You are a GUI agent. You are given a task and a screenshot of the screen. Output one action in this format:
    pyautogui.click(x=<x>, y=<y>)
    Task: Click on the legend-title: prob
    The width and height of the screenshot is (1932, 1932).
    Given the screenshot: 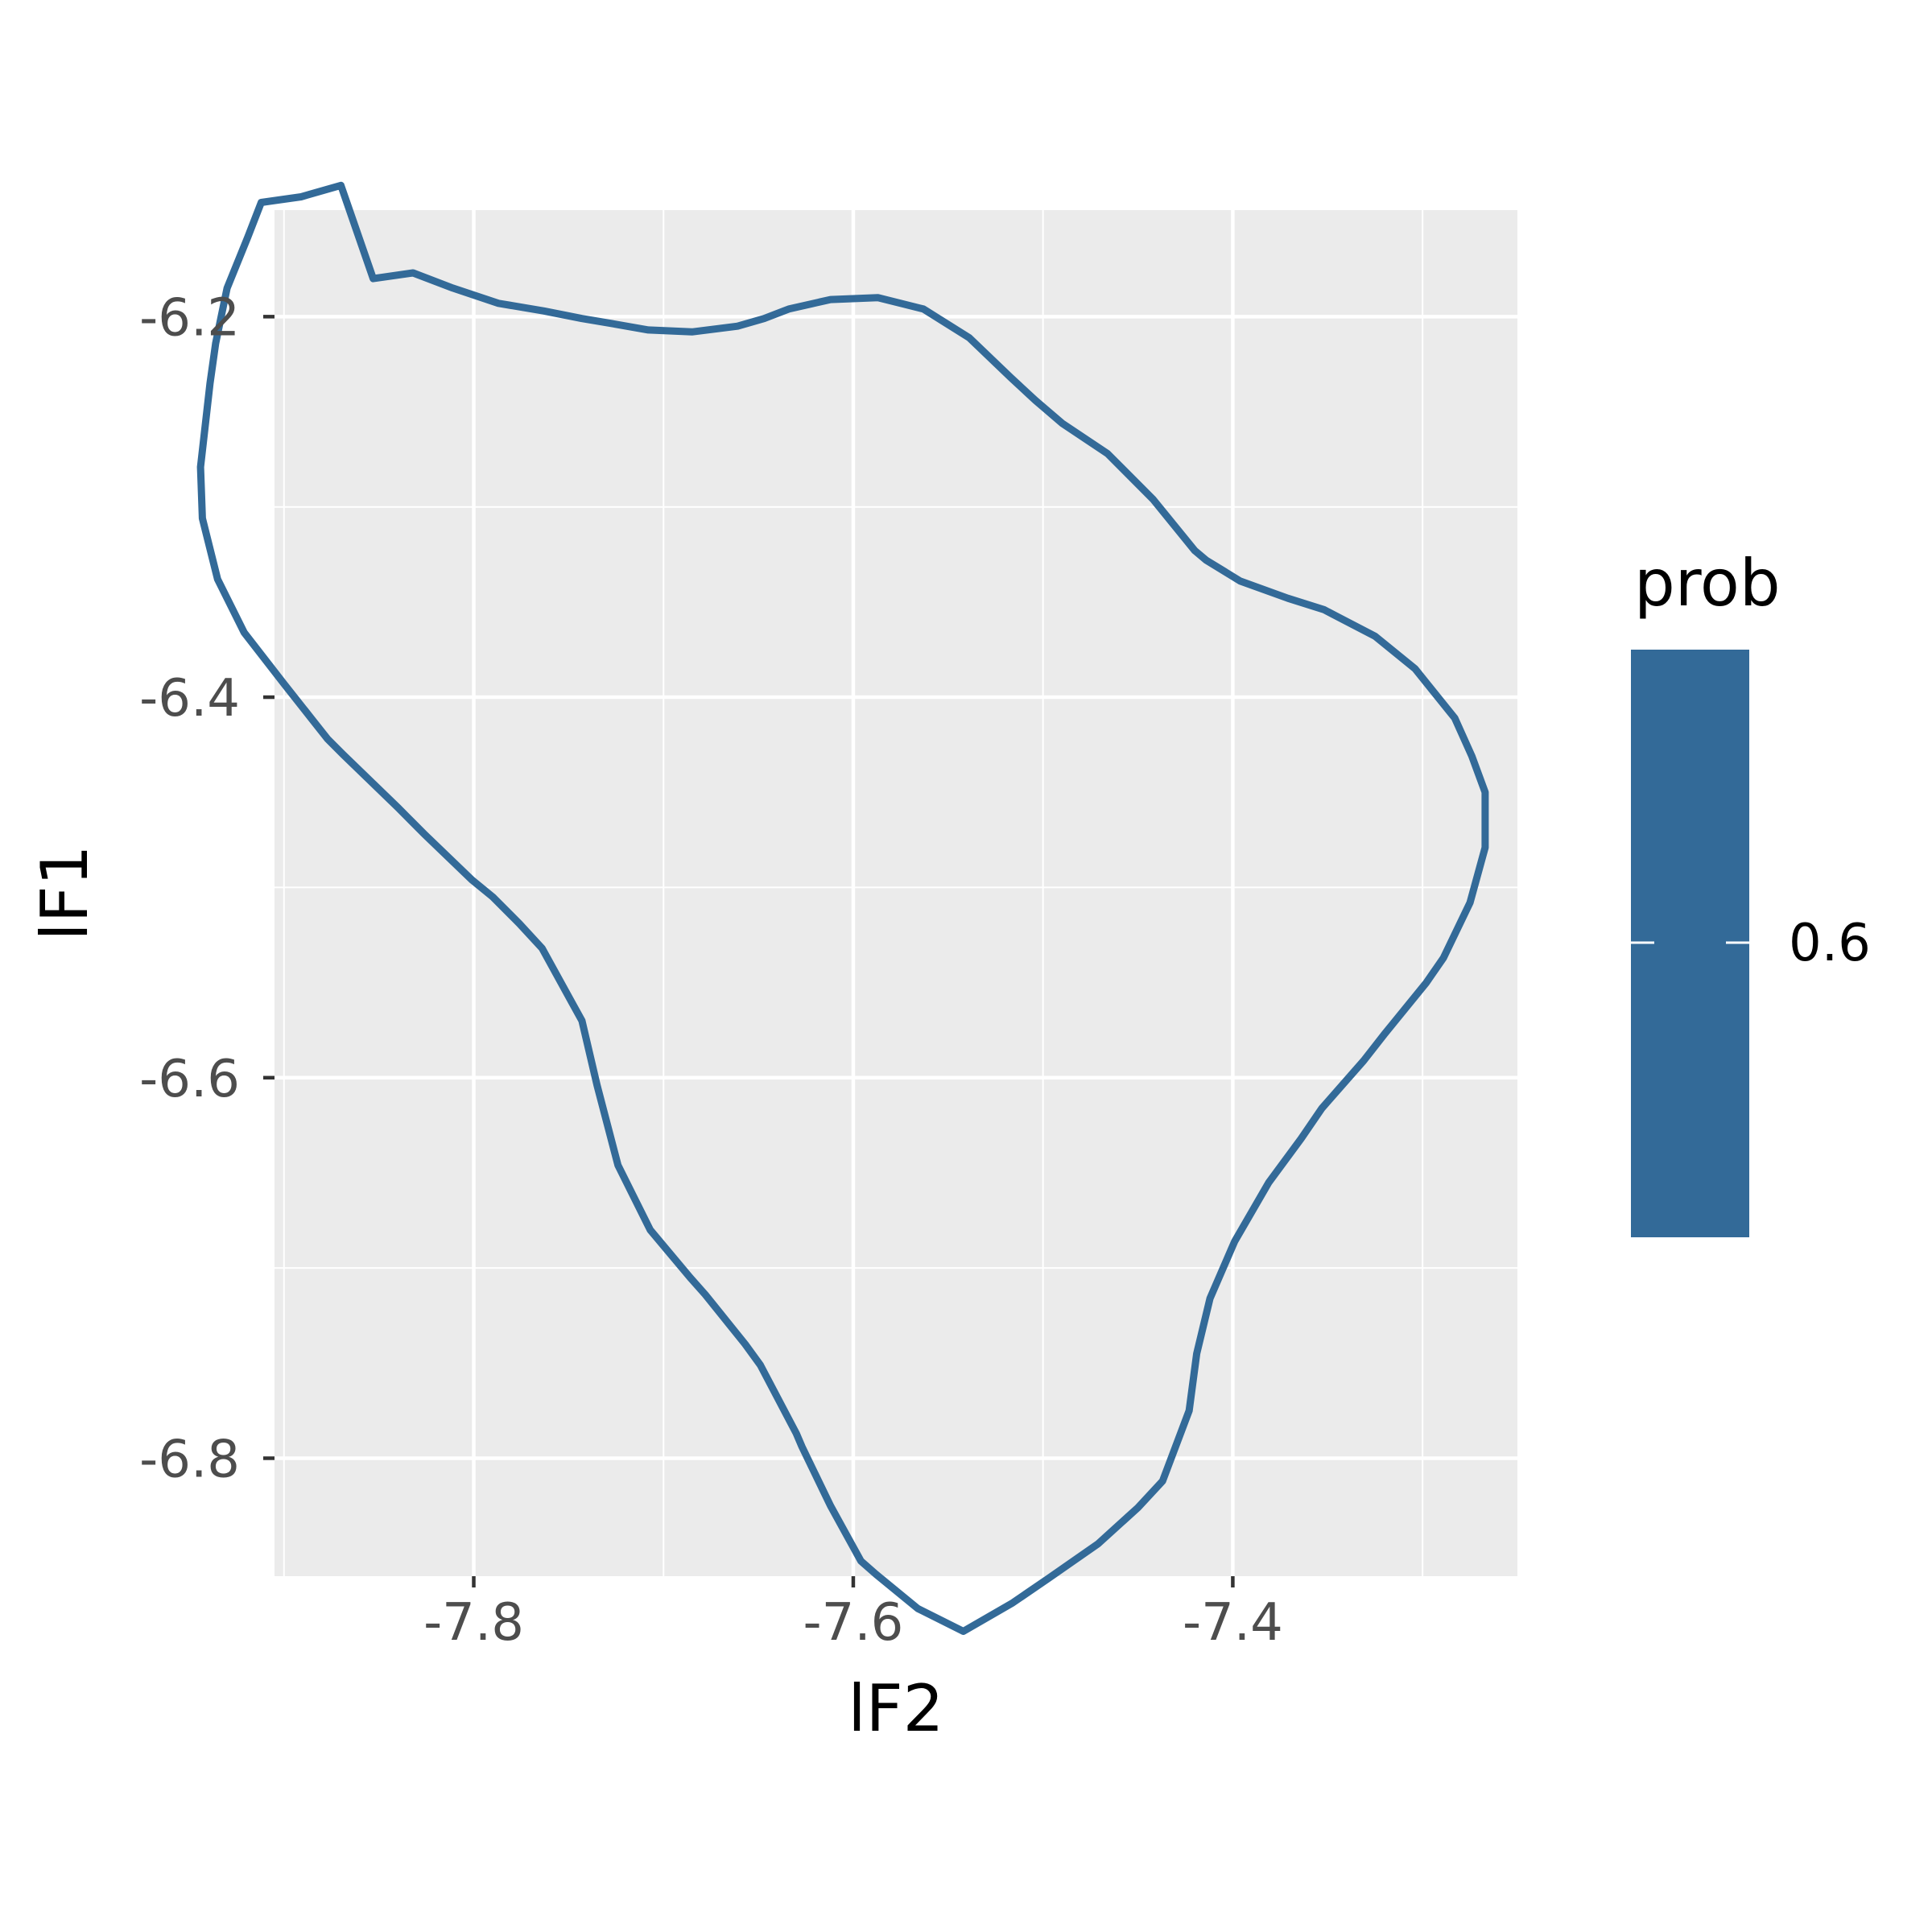 What is the action you would take?
    pyautogui.click(x=1707, y=583)
    